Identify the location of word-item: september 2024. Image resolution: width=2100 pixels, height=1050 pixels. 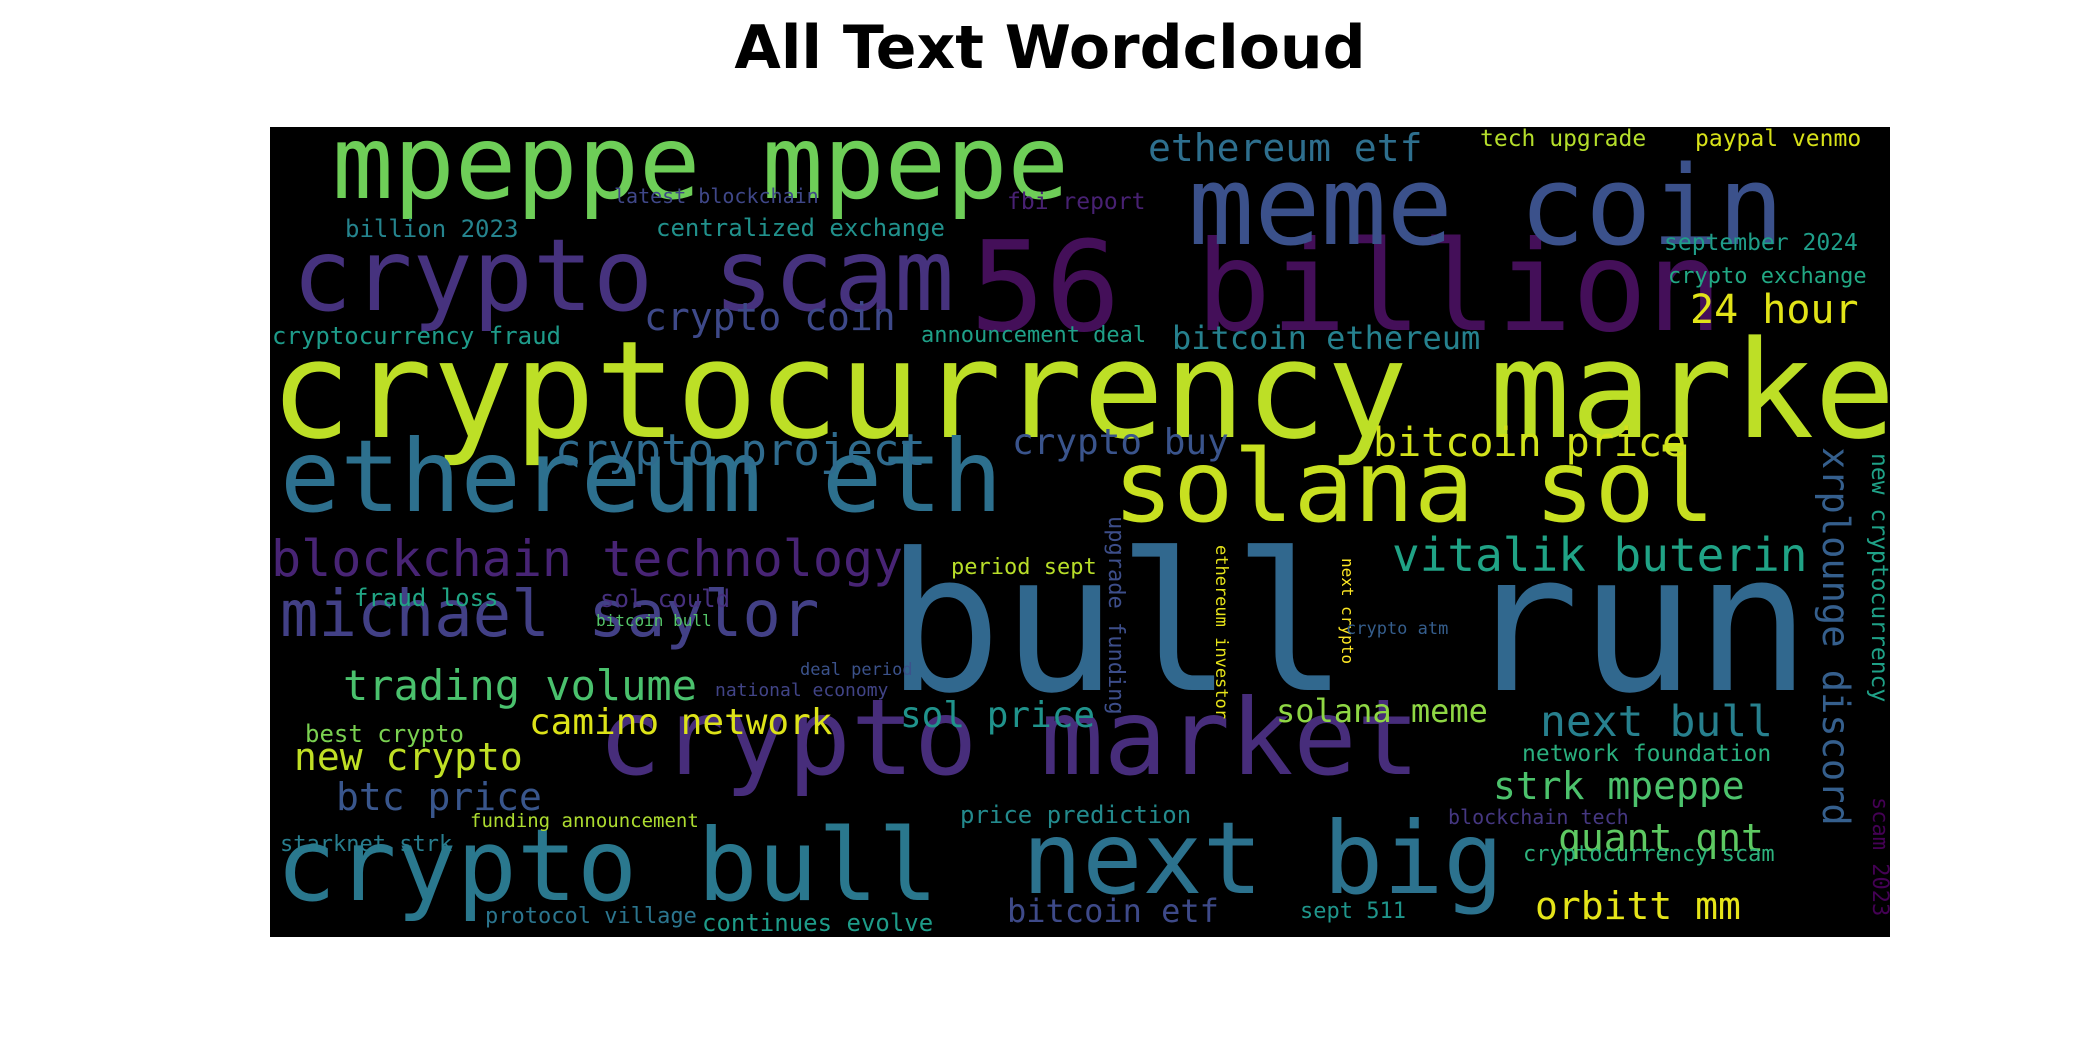
(1761, 243).